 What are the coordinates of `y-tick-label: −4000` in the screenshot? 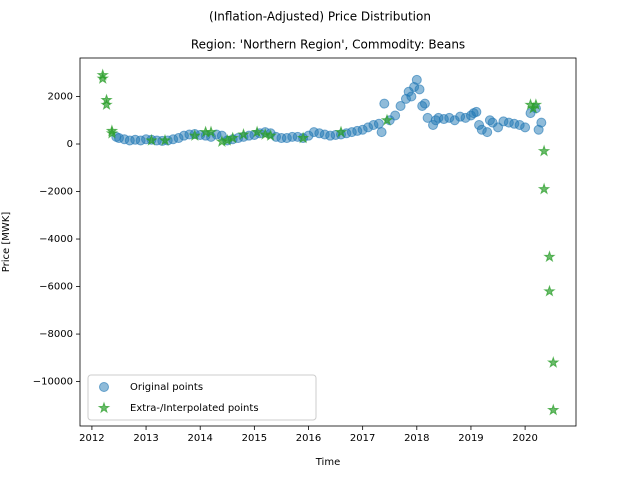 It's located at (56, 239).